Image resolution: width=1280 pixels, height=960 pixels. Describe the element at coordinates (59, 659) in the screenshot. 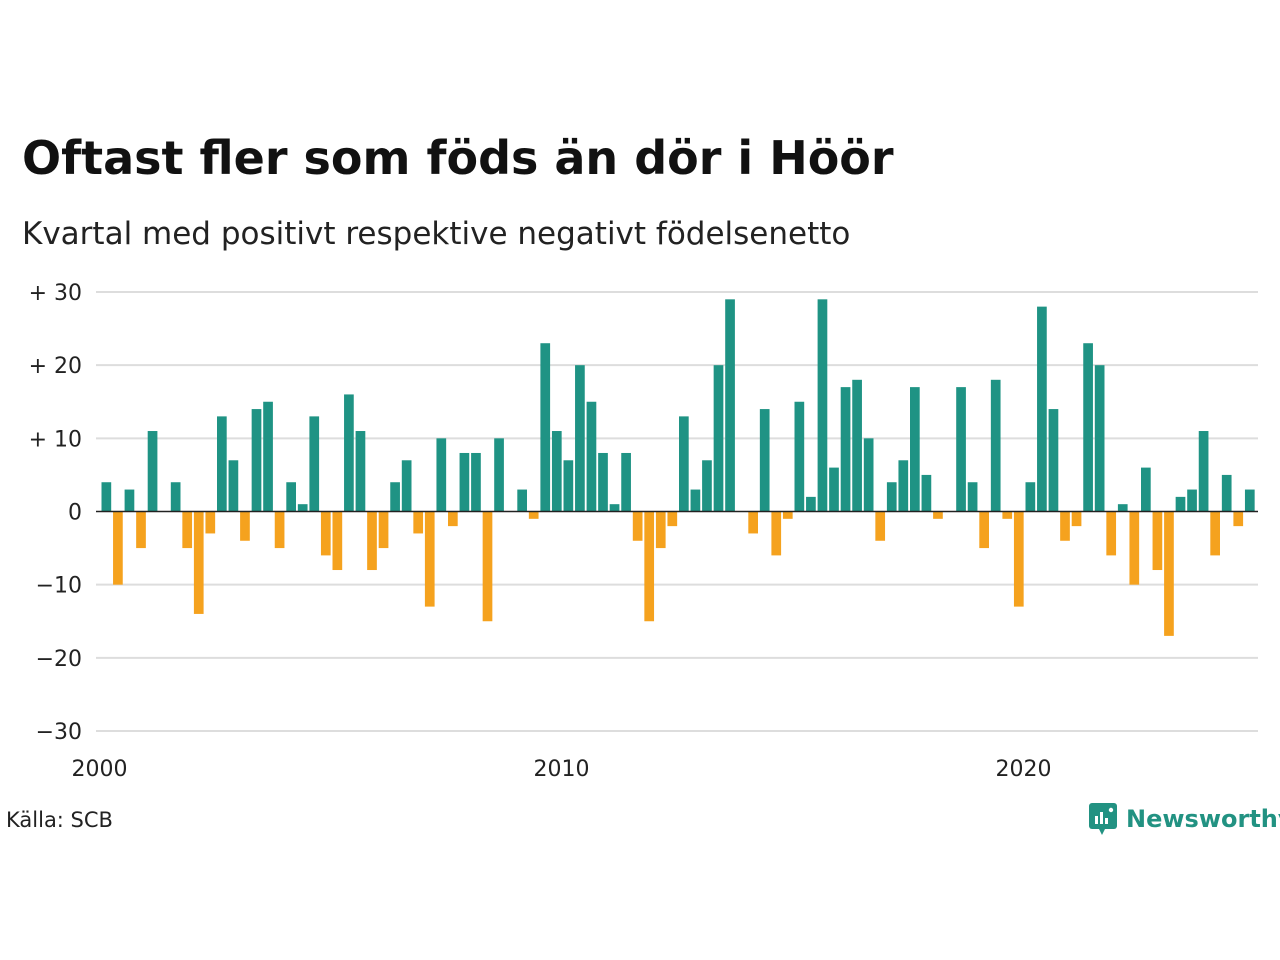

I see `y-tick-label: −20` at that location.